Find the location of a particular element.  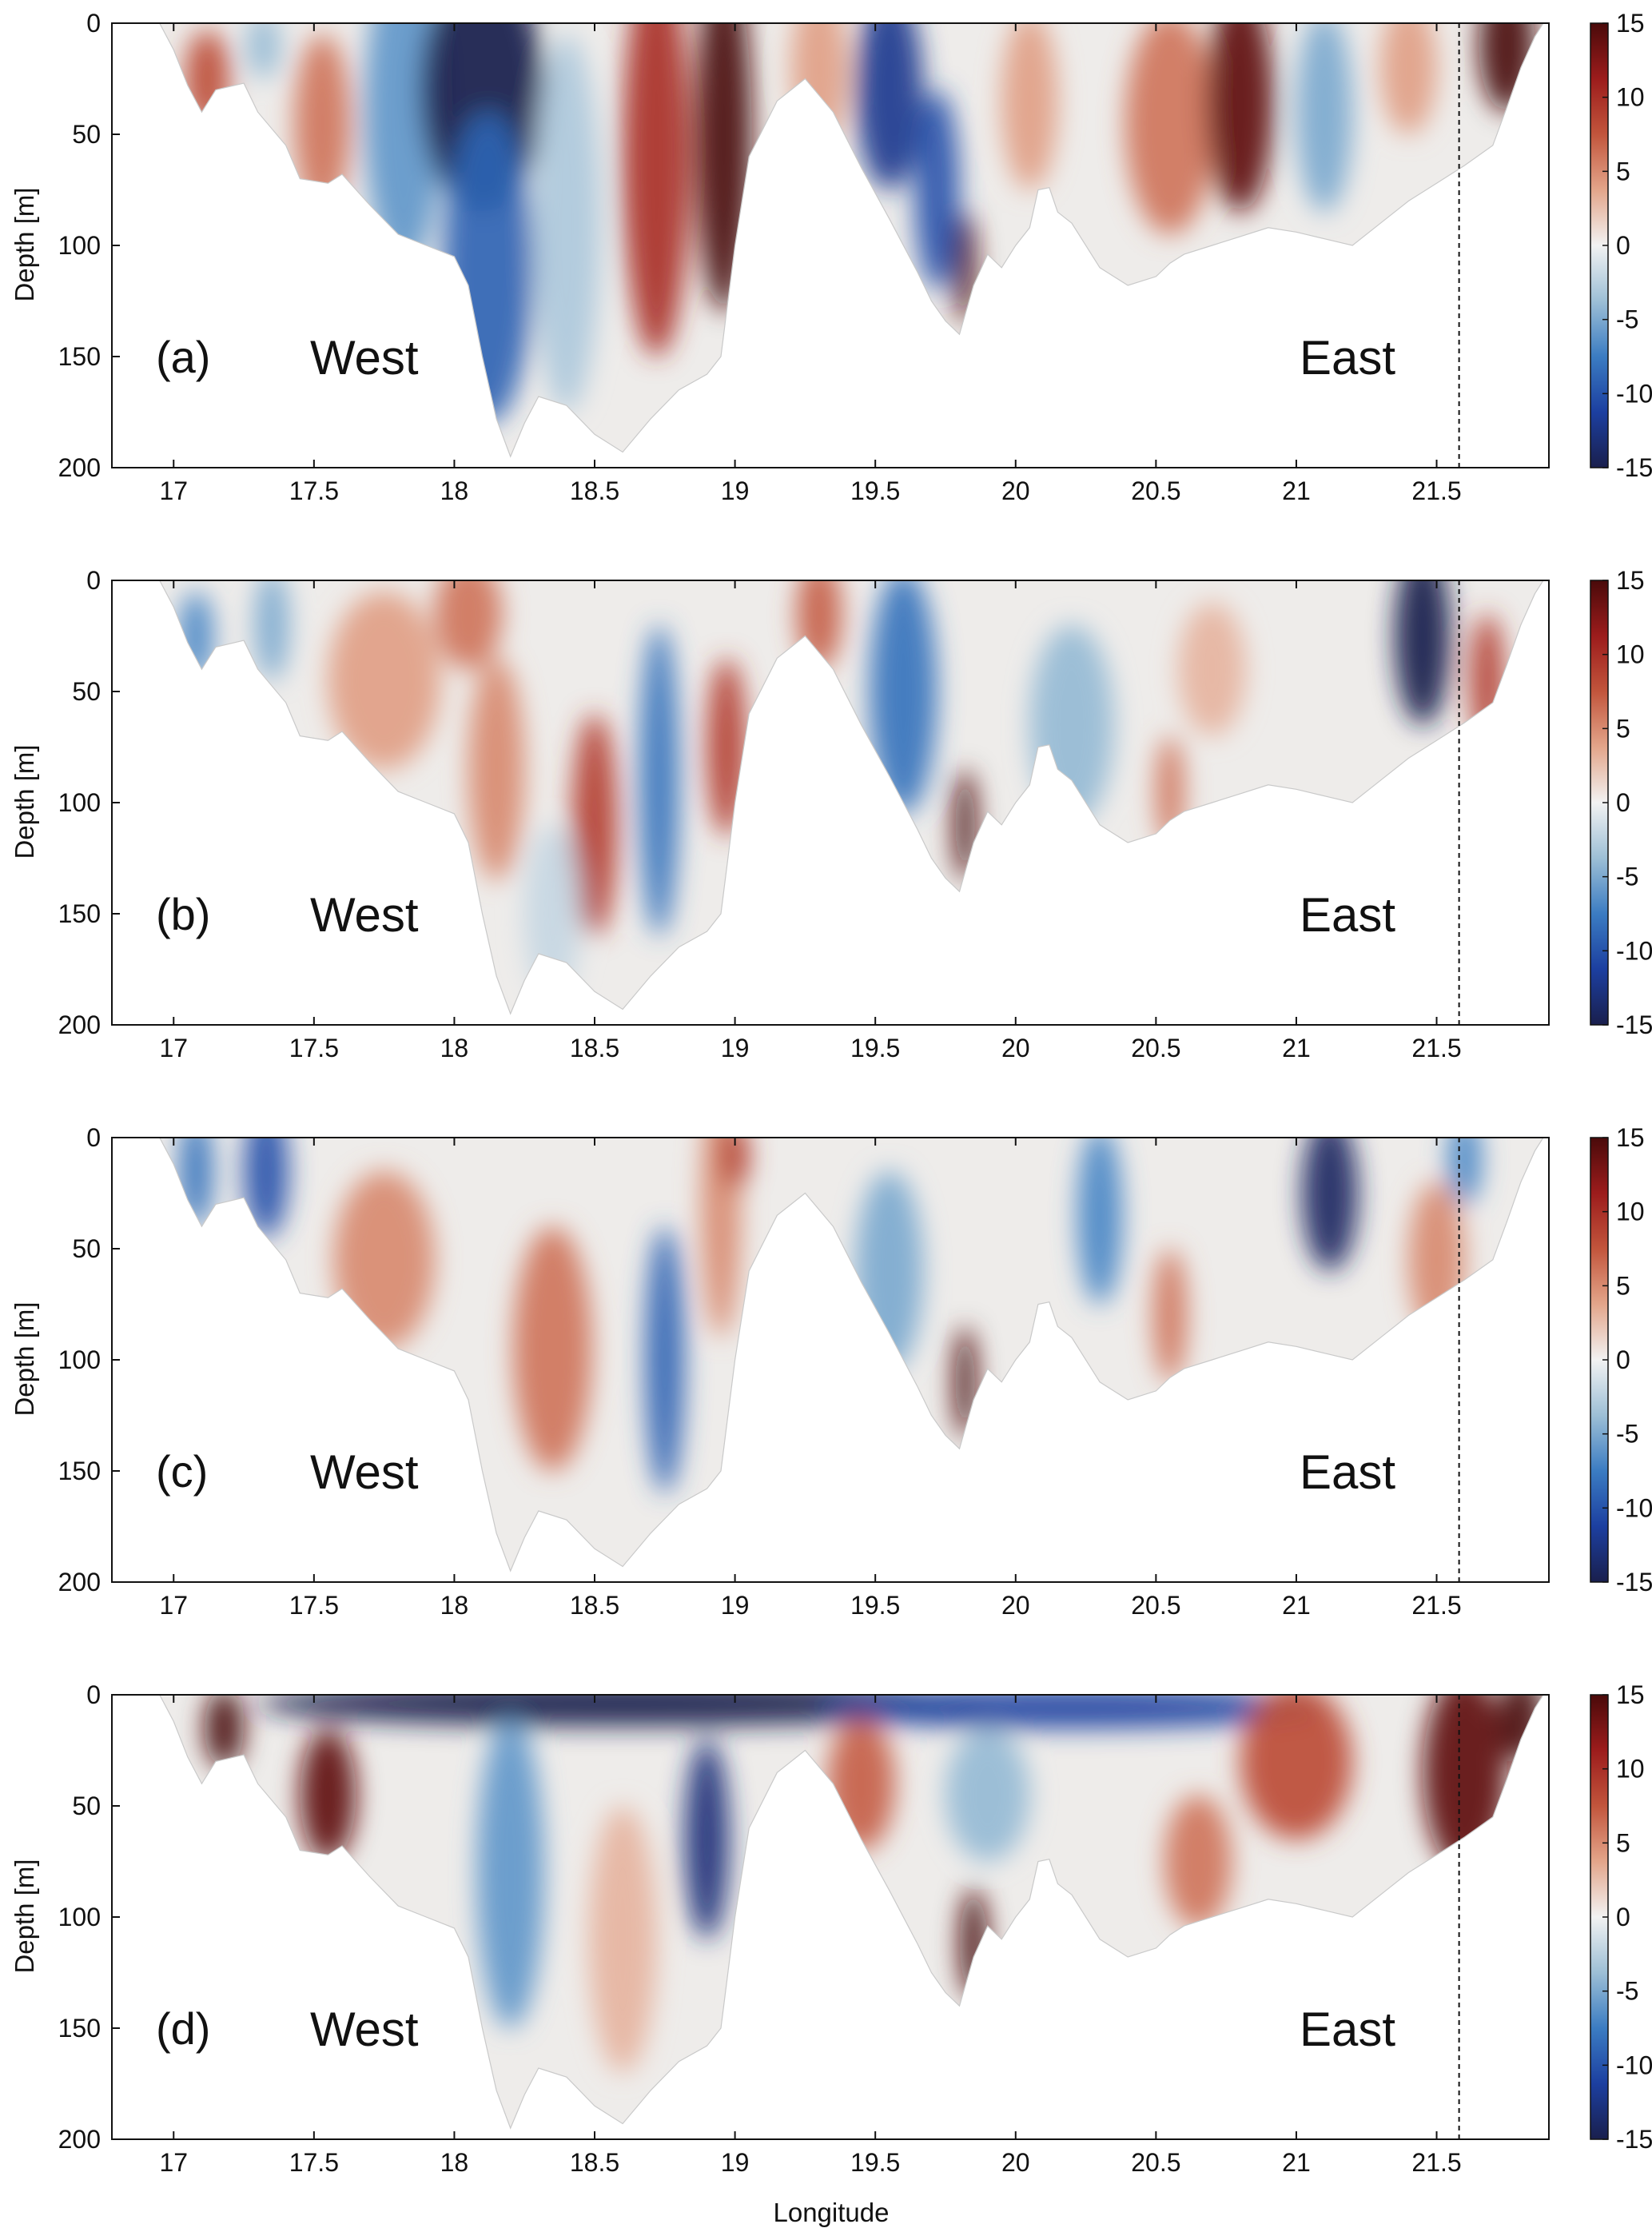

colorbar-tick-label: -5 is located at coordinates (1627, 1434).